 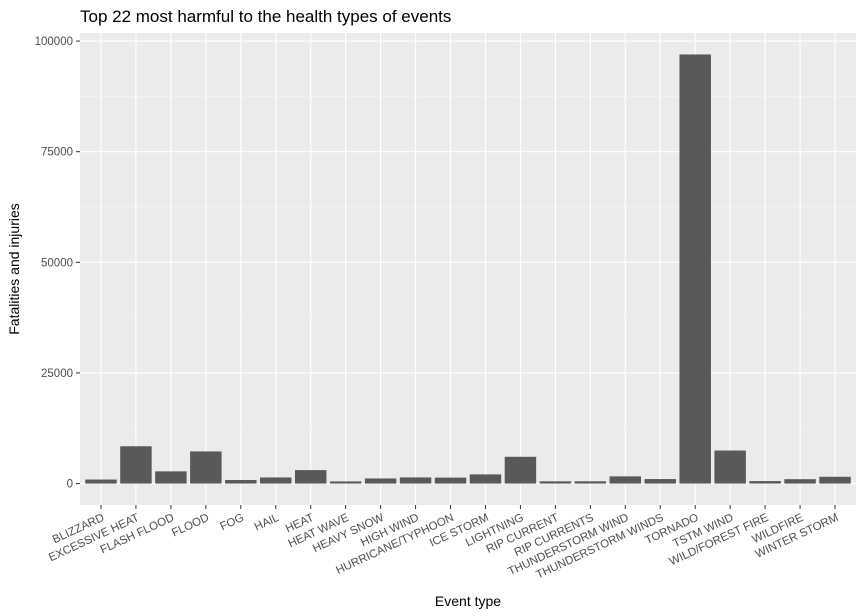 I want to click on y-tick-label: 100000, so click(x=54, y=42).